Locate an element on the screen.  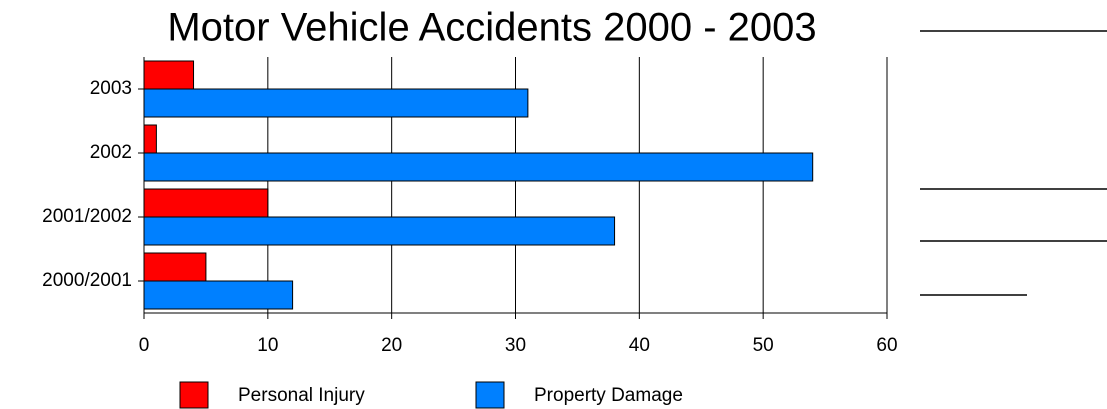
x-tick-label: 50 is located at coordinates (763, 345).